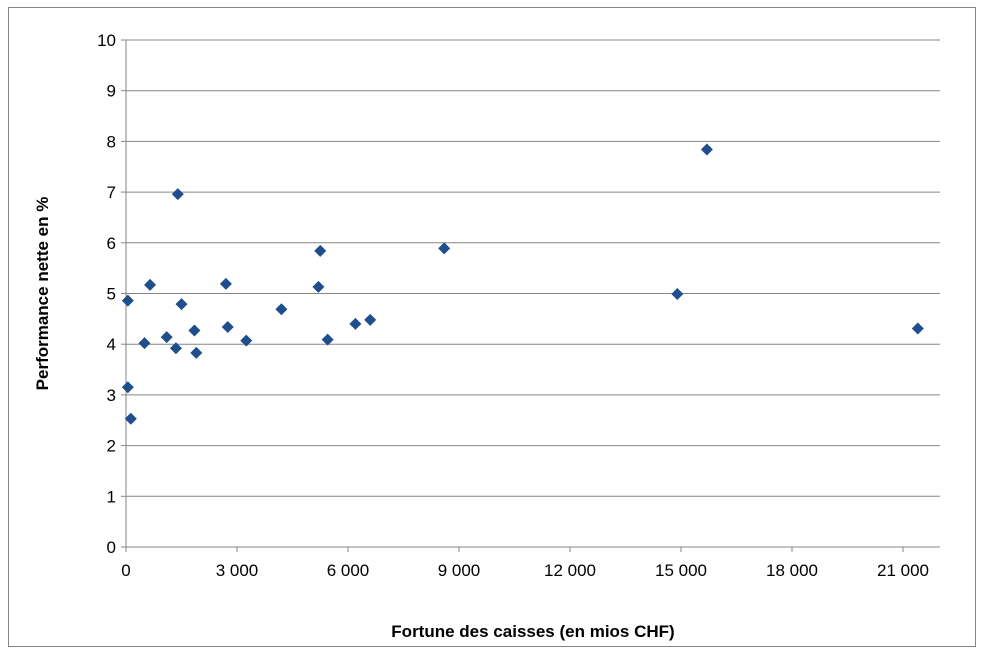 The width and height of the screenshot is (986, 651). I want to click on y-tick-label: 2, so click(111, 446).